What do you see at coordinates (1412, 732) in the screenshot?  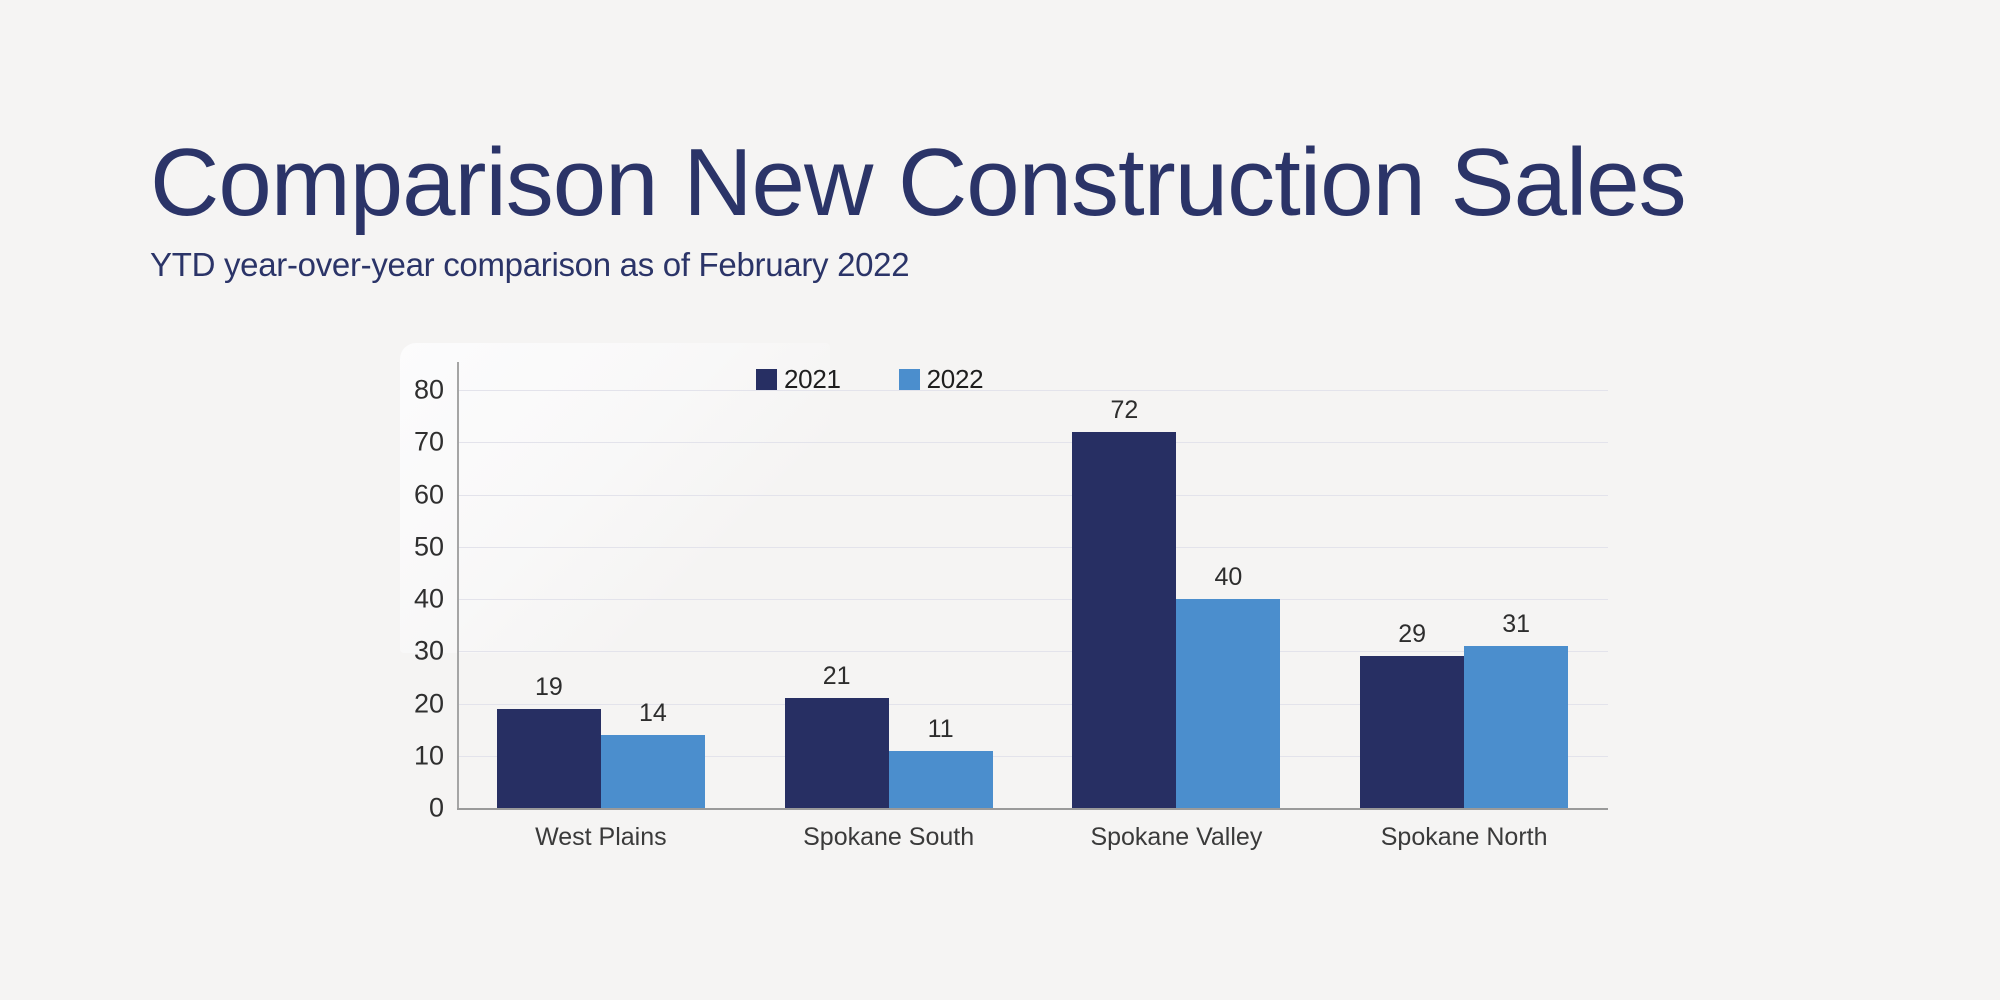 I see `bar-2021-spokane-north` at bounding box center [1412, 732].